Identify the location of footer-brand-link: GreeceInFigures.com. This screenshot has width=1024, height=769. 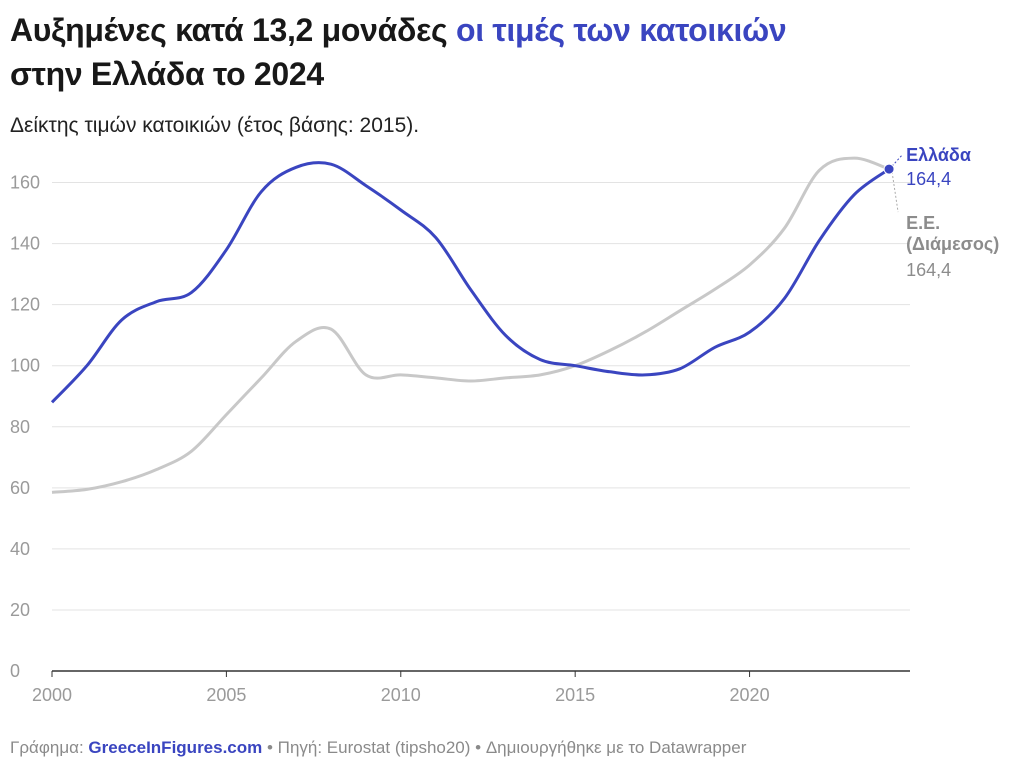
(175, 747).